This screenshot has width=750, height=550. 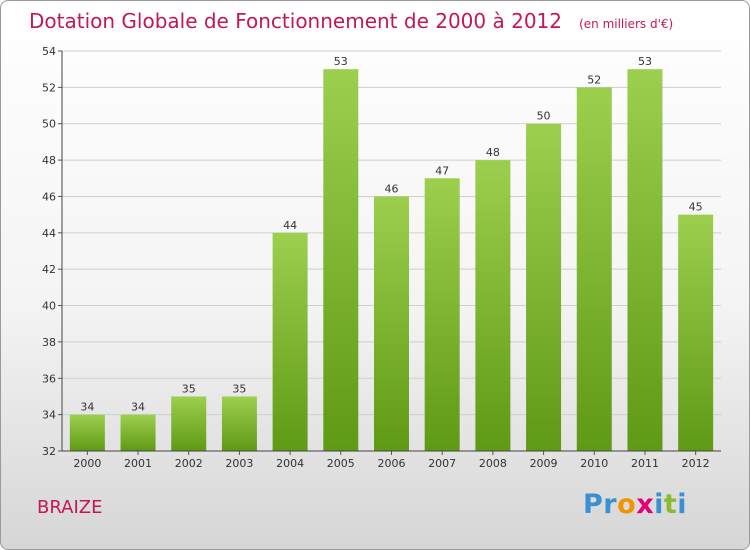 I want to click on y-tick-label: 48, so click(x=49, y=160).